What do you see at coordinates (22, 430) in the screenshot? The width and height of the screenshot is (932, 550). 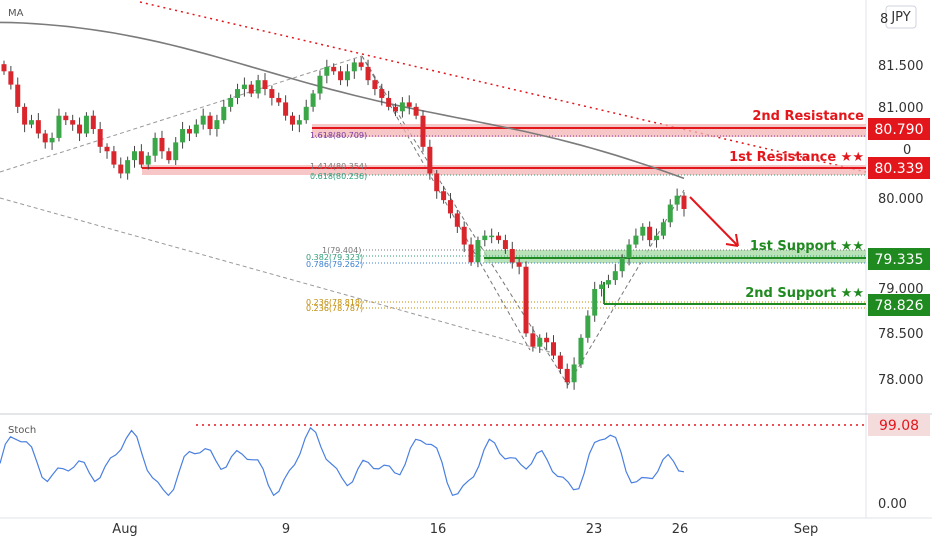 I see `stoch-label: Stoch` at bounding box center [22, 430].